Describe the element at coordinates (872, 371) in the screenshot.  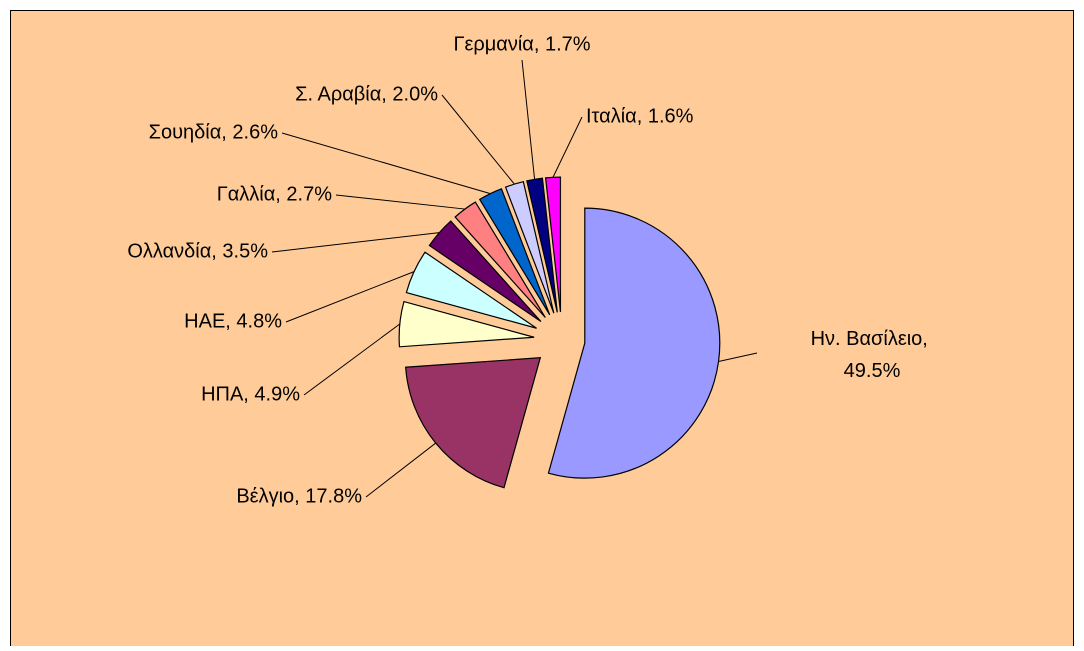
I see `data-label-line: 49.5%` at that location.